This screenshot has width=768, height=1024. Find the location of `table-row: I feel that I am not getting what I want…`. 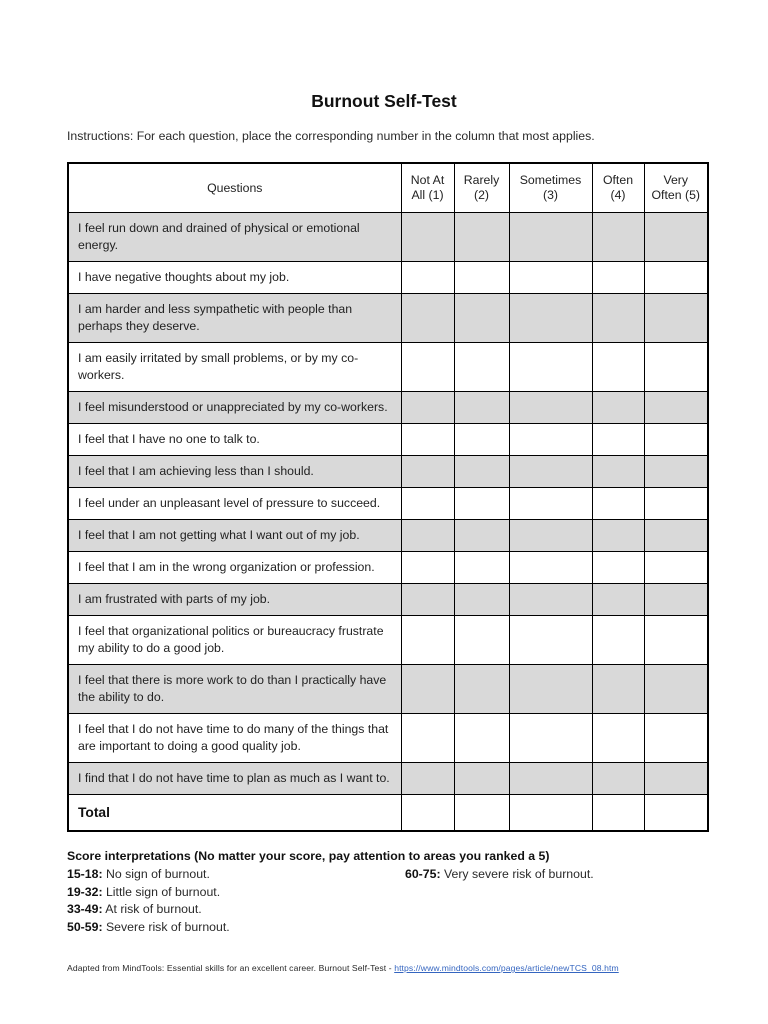

table-row: I feel that I am not getting what I want… is located at coordinates (388, 535).